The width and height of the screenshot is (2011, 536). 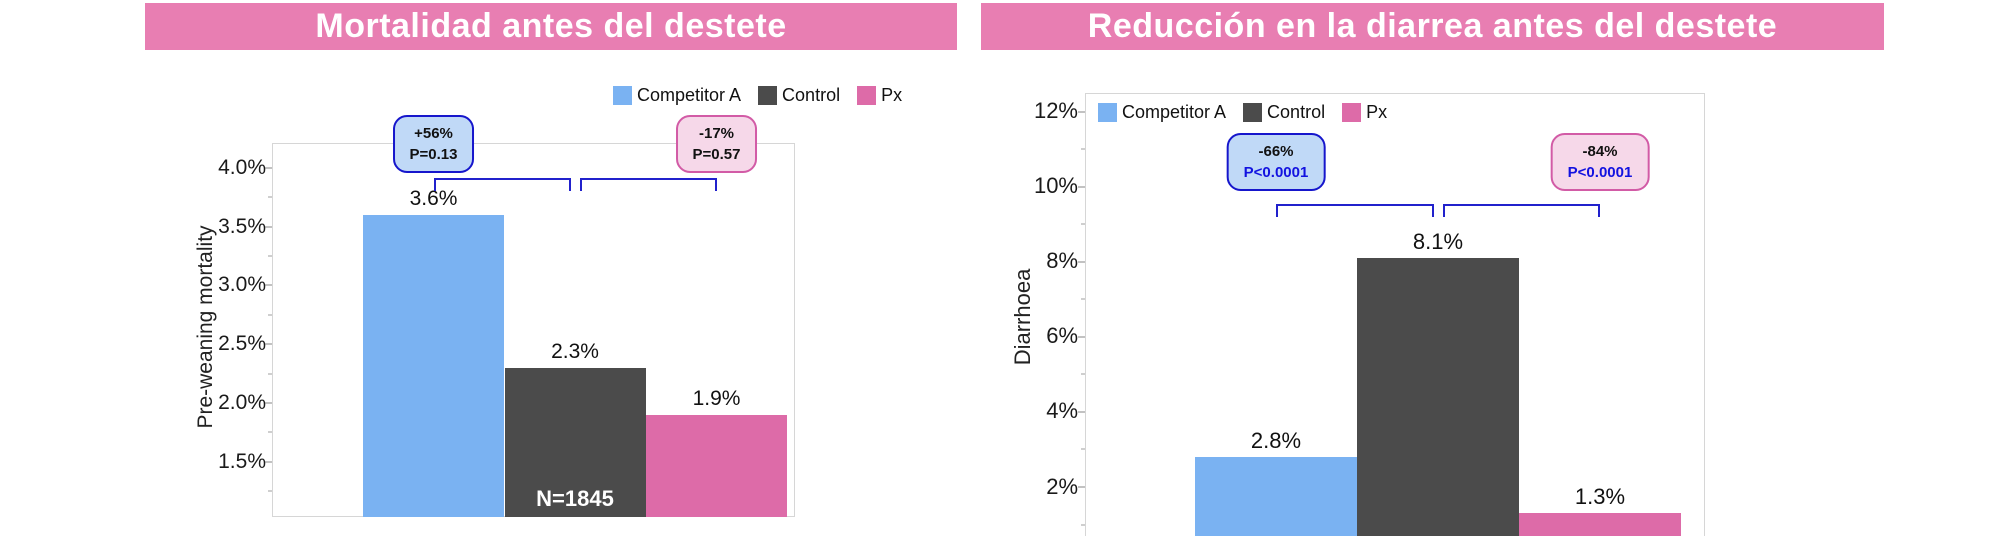 I want to click on y-axis-tick-label-diarrhoea: 8%, so click(x=1062, y=261).